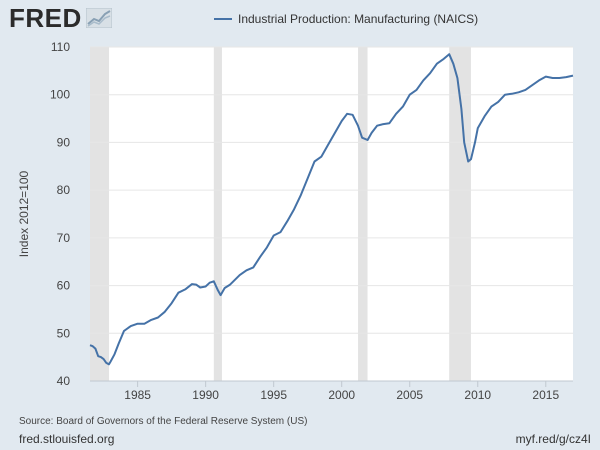  What do you see at coordinates (553, 439) in the screenshot?
I see `short-link: myf.red/g/cz4I` at bounding box center [553, 439].